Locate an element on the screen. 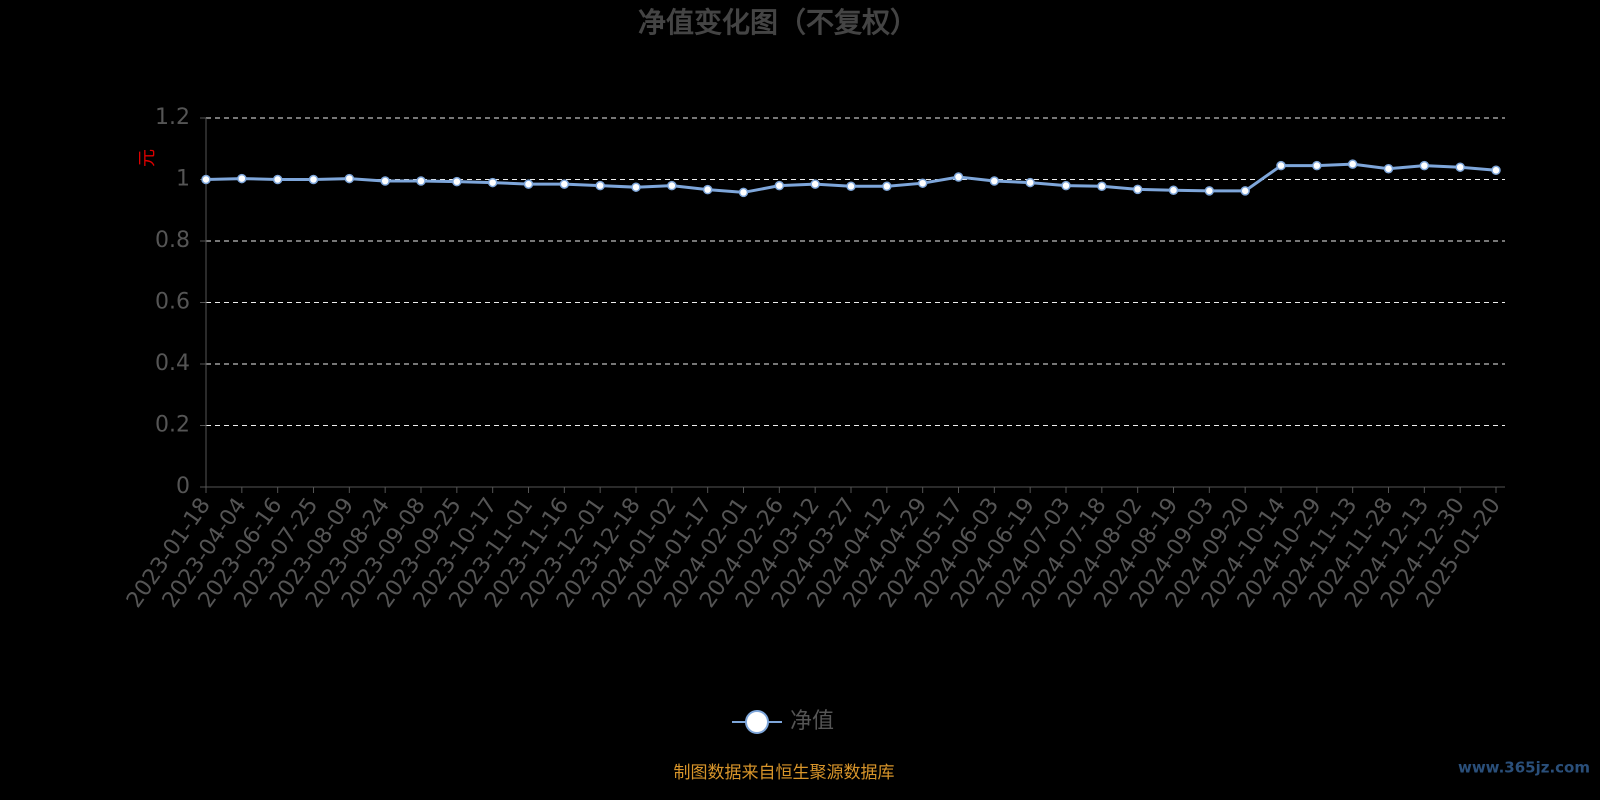  y-tick-label: 0.8 is located at coordinates (172, 240).